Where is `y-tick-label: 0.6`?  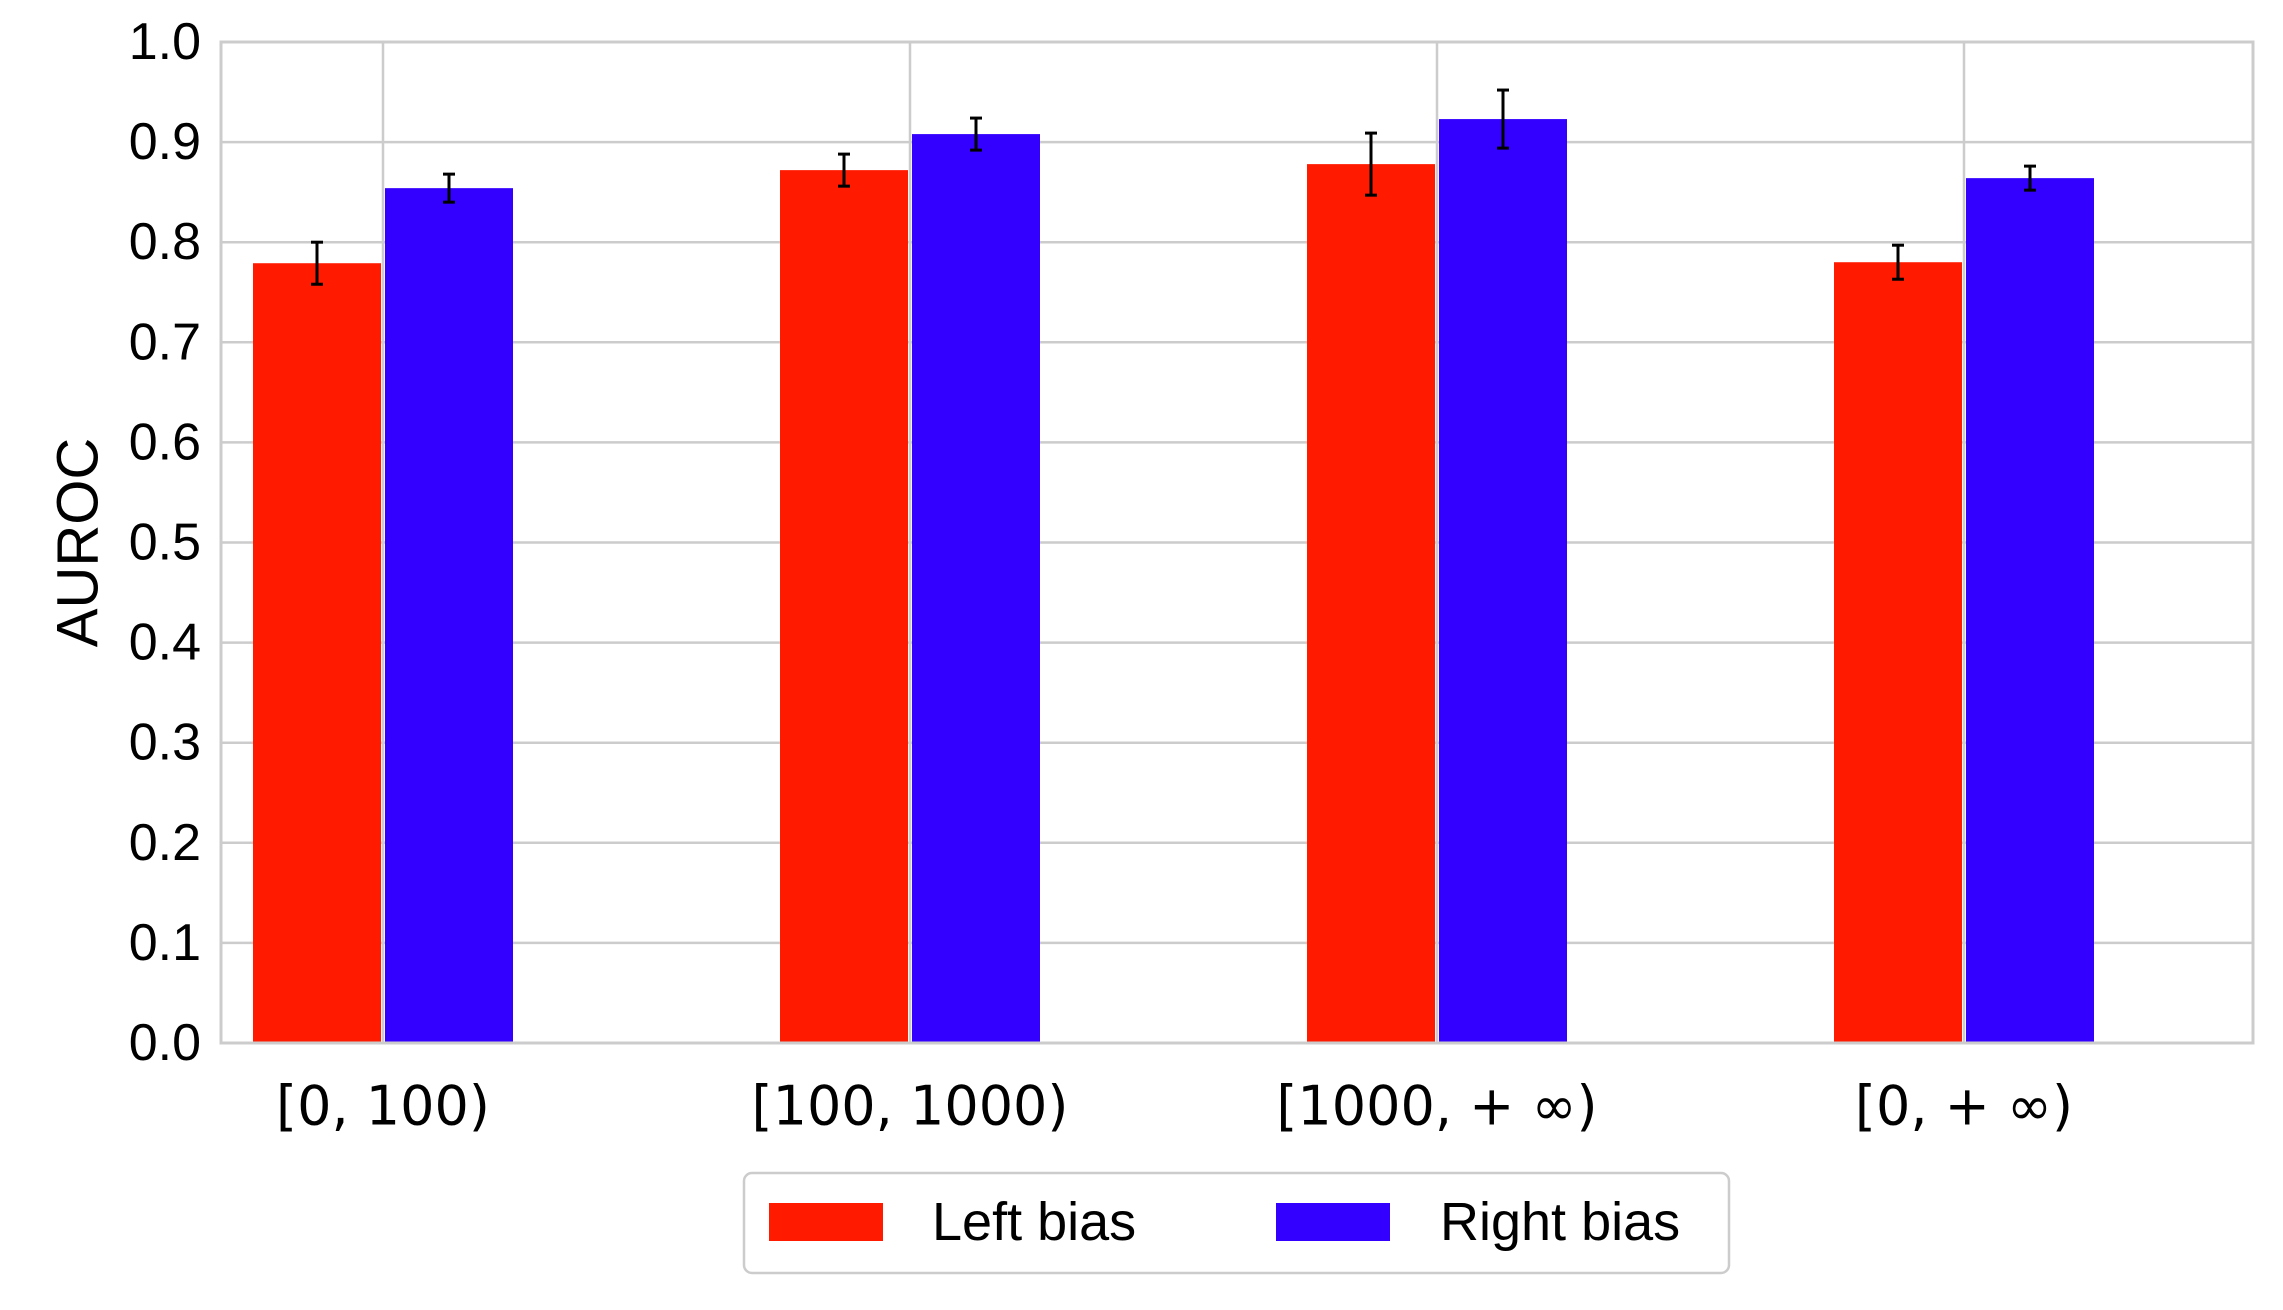
y-tick-label: 0.6 is located at coordinates (165, 442).